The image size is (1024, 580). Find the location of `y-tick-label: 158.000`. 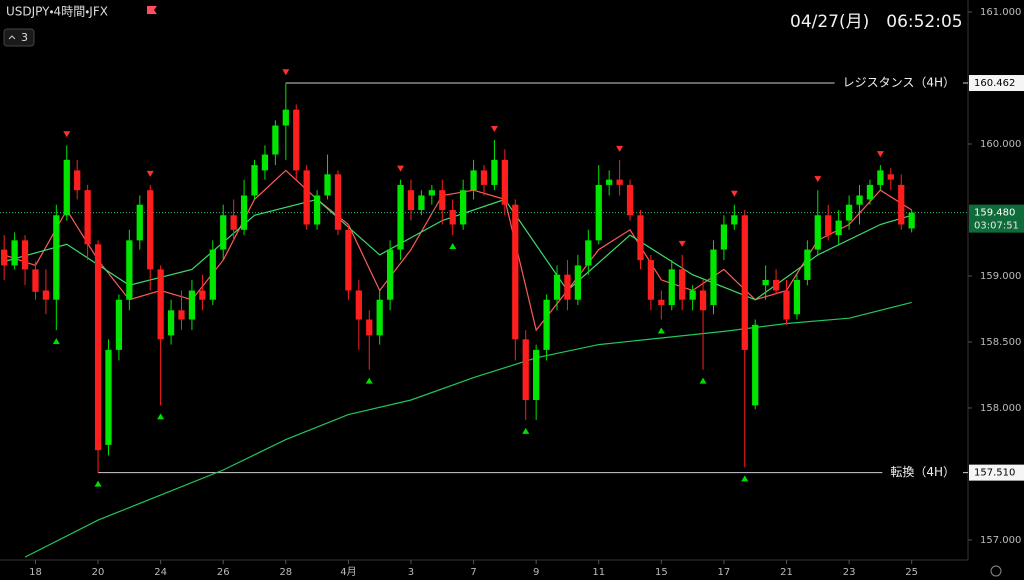

y-tick-label: 158.000 is located at coordinates (1000, 408).